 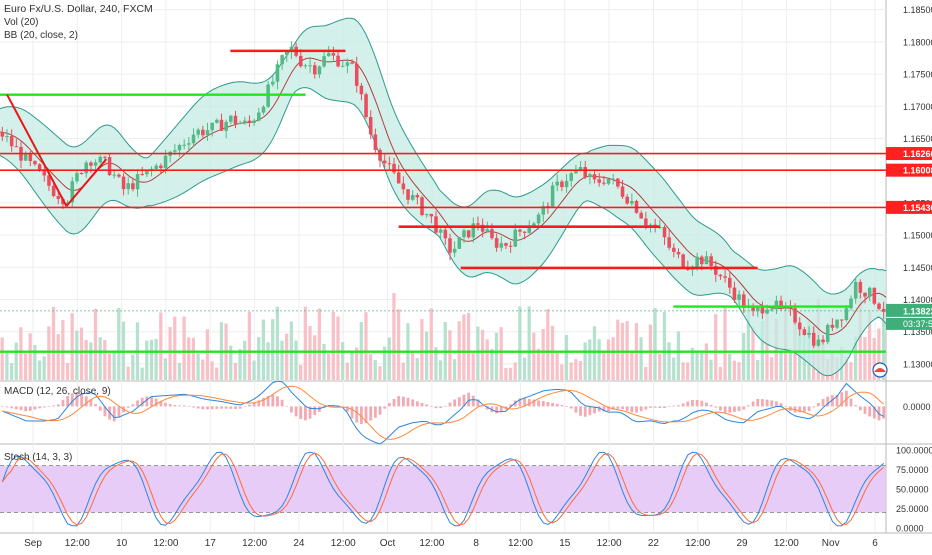 What do you see at coordinates (38, 457) in the screenshot?
I see `indicator-stoch: Stoch (14, 3, 3)` at bounding box center [38, 457].